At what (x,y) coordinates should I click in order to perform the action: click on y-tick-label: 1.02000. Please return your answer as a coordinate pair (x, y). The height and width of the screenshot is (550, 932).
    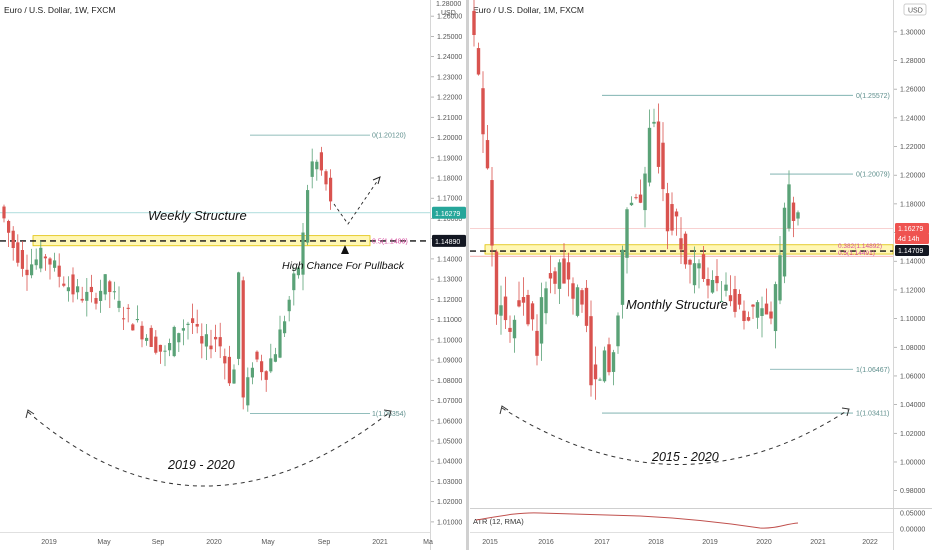
    Looking at the image, I should click on (449, 502).